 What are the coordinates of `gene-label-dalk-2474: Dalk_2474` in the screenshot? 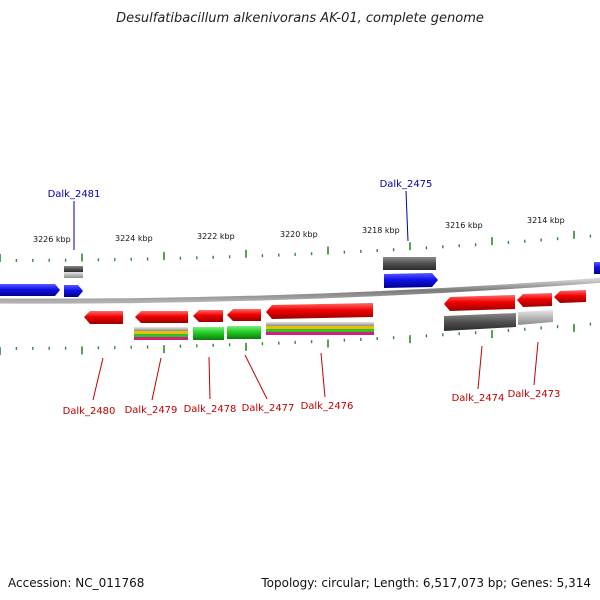 It's located at (478, 398).